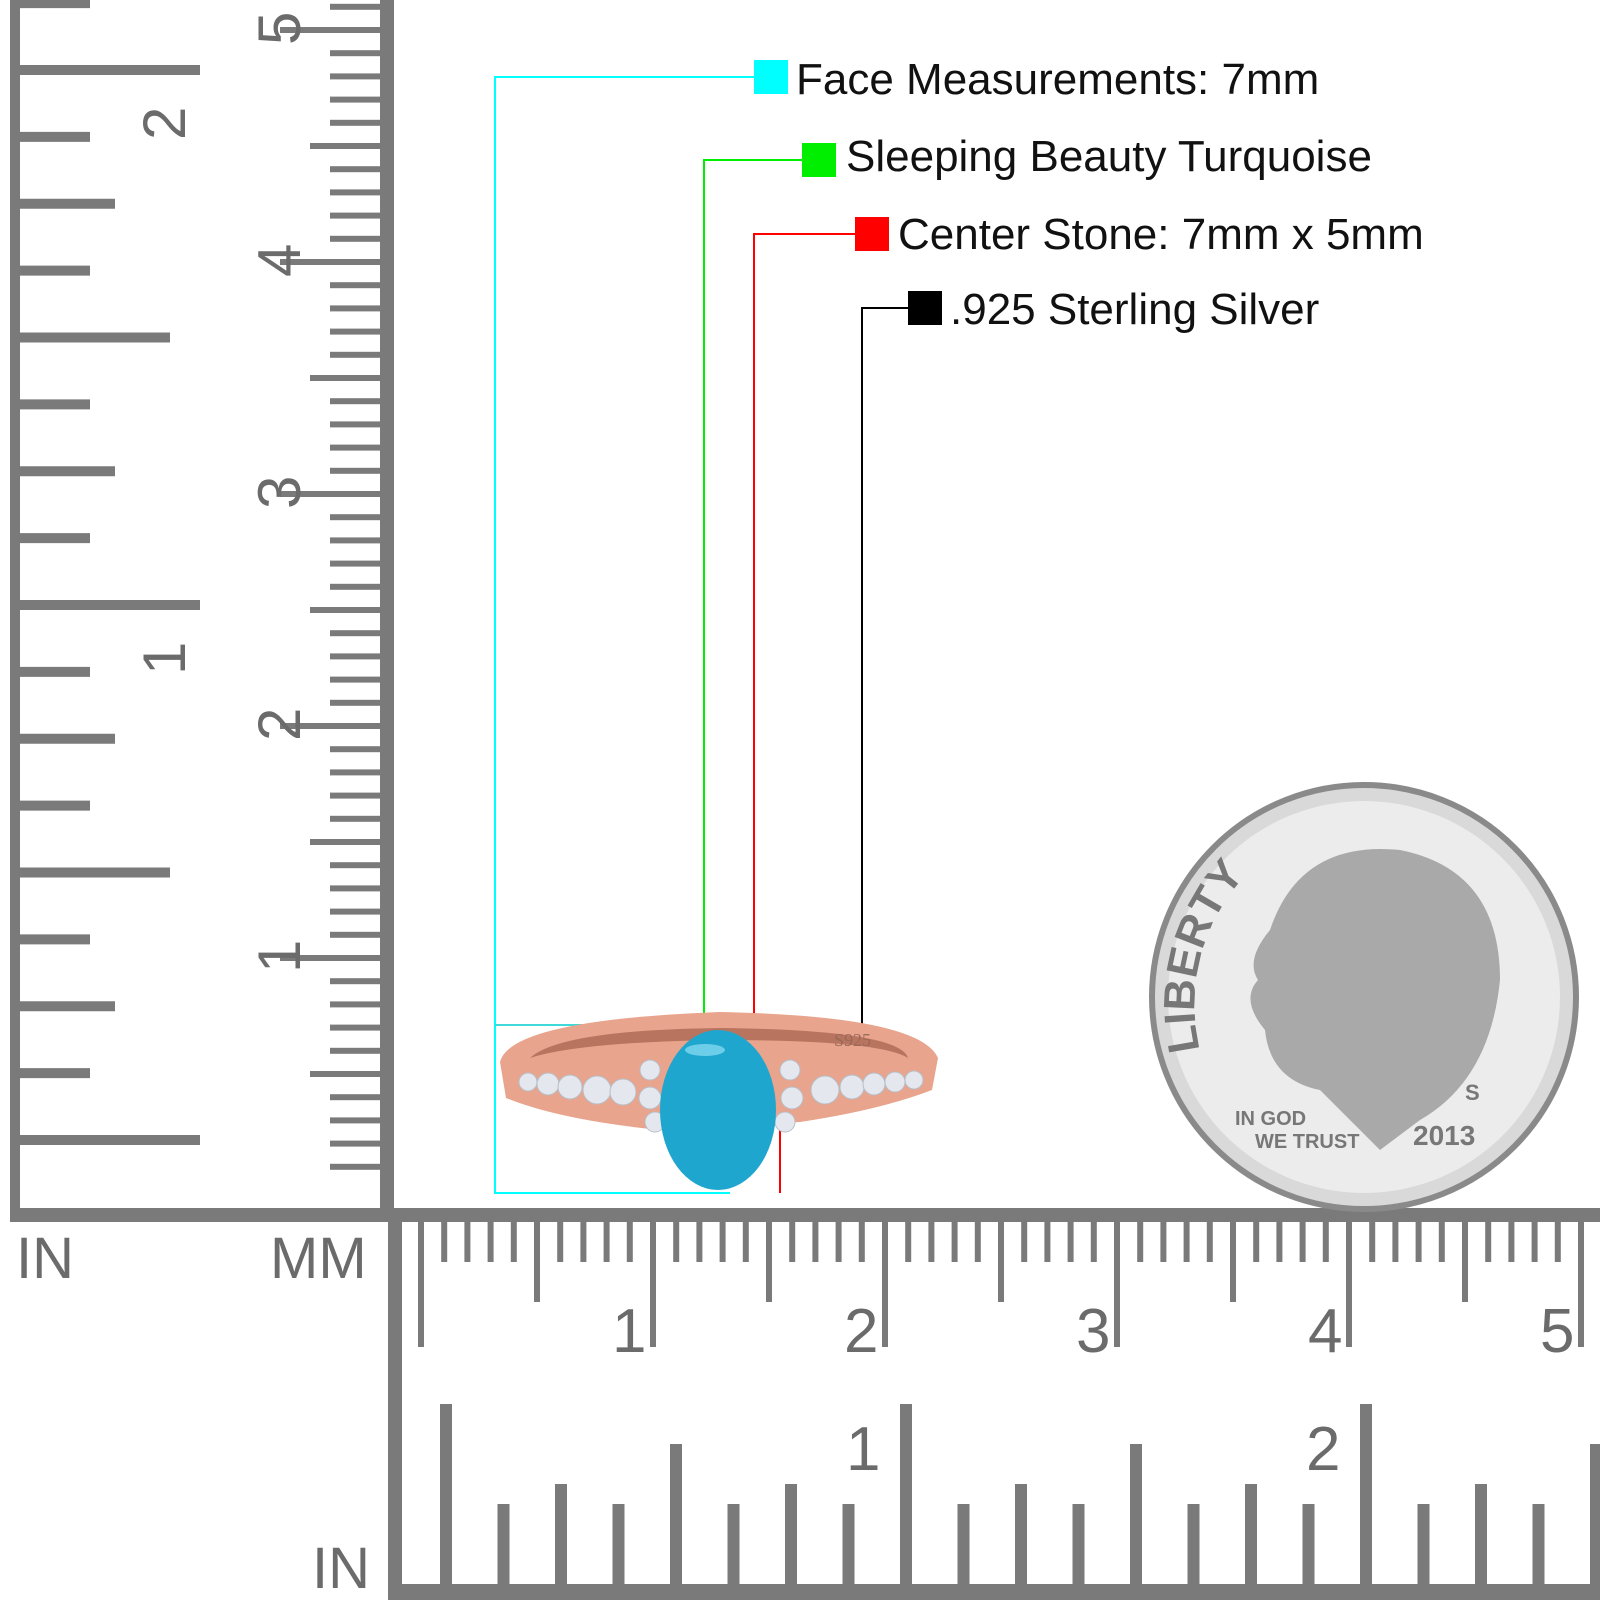 This screenshot has height=1600, width=1600. What do you see at coordinates (884, 668) in the screenshot?
I see `silver-line` at bounding box center [884, 668].